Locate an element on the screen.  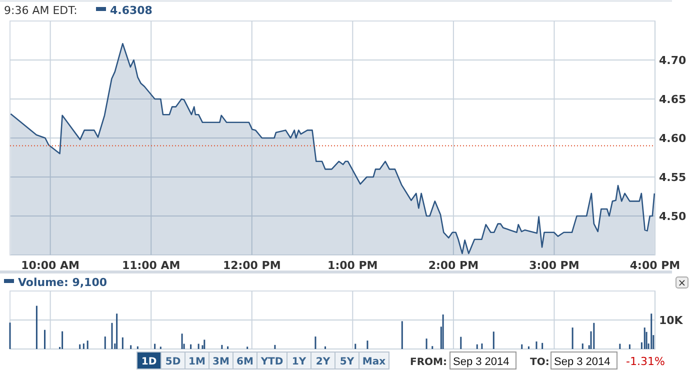
text: YTD is located at coordinates (272, 362).